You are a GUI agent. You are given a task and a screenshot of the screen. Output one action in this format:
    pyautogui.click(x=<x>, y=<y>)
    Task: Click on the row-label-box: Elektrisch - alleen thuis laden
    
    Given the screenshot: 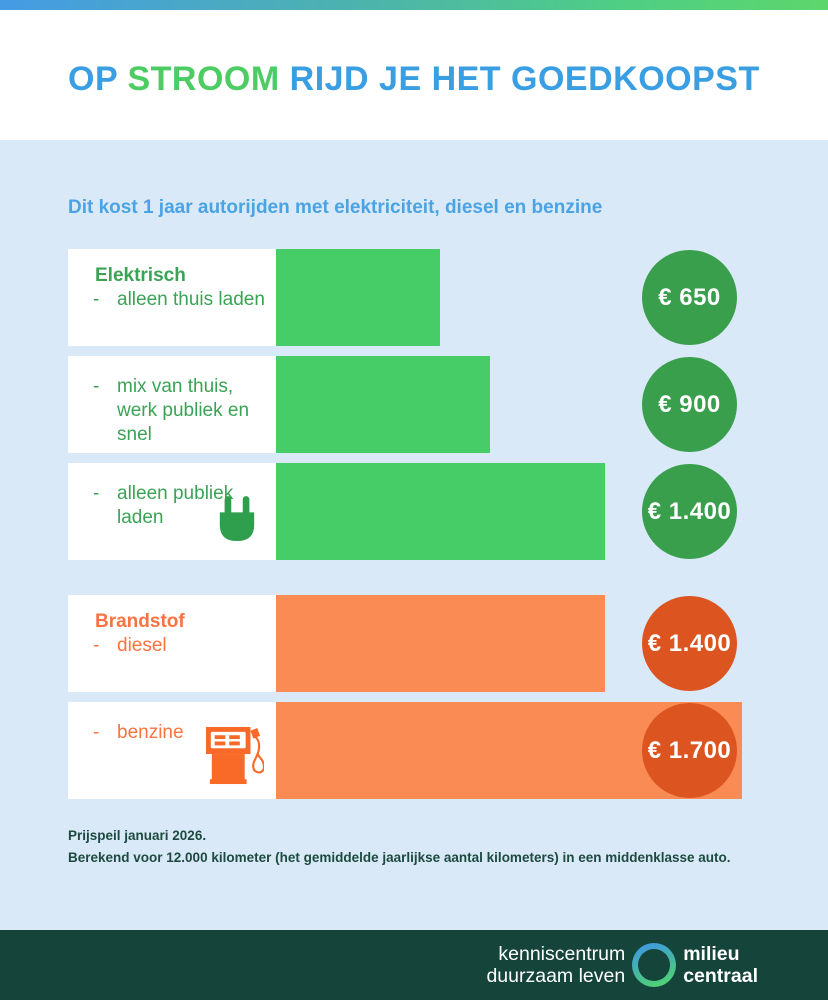 What is the action you would take?
    pyautogui.click(x=172, y=297)
    